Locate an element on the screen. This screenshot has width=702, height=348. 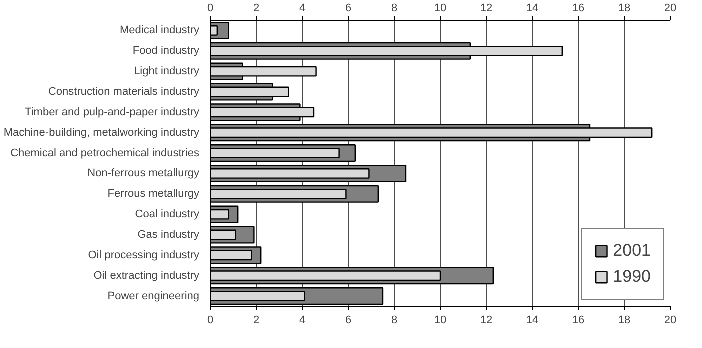
y-tick-label: Food industry is located at coordinates (166, 51).